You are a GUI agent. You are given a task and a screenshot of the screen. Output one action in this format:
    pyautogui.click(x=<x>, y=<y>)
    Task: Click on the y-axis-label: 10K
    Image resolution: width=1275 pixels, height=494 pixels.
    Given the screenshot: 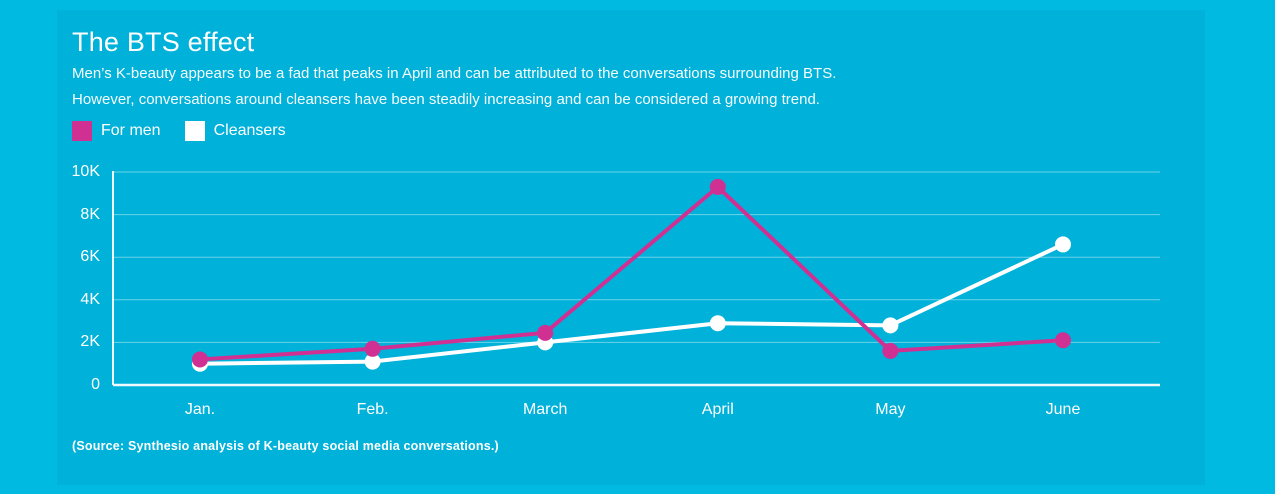 What is the action you would take?
    pyautogui.click(x=85, y=171)
    